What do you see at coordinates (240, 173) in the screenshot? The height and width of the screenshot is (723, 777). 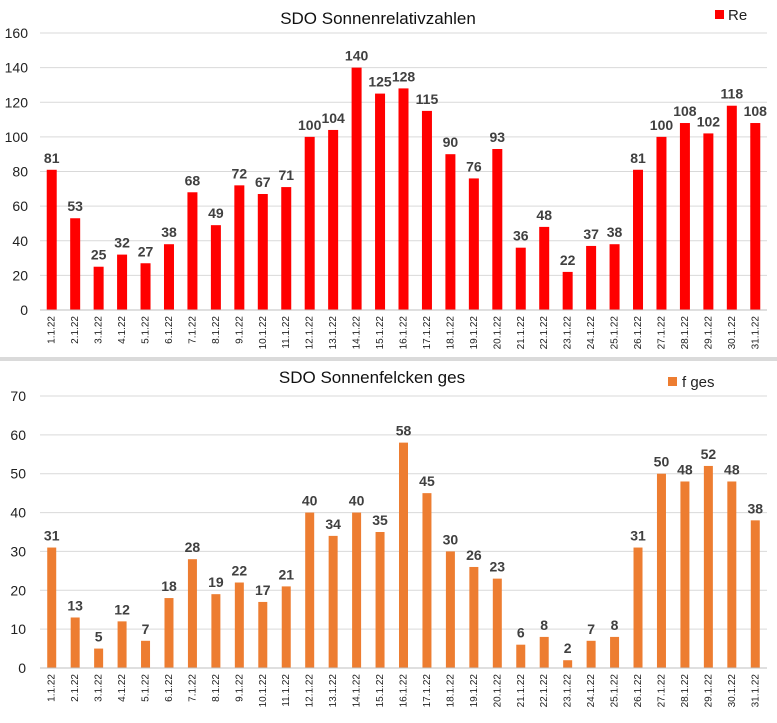 I see `data-label: 72` at bounding box center [240, 173].